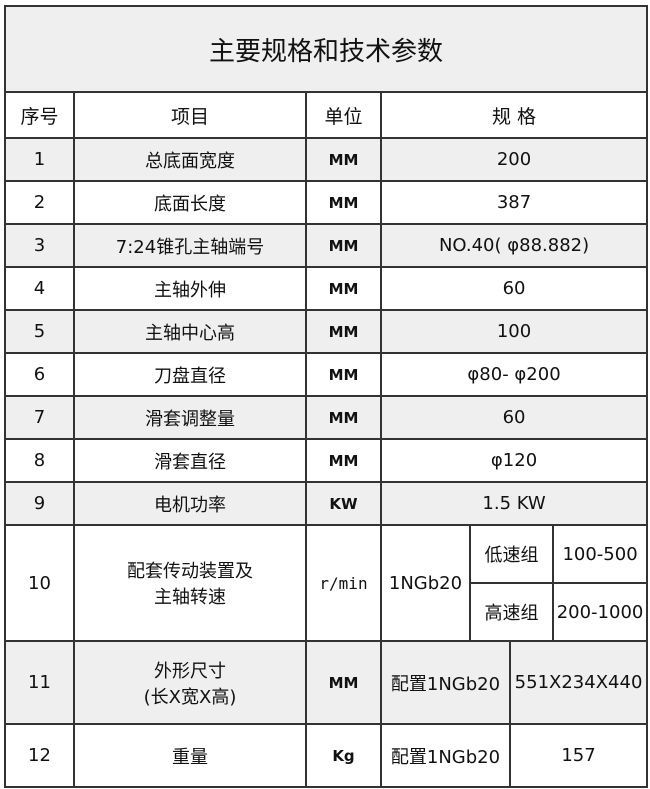 This screenshot has width=650, height=789. I want to click on row-no: 2, so click(39, 202).